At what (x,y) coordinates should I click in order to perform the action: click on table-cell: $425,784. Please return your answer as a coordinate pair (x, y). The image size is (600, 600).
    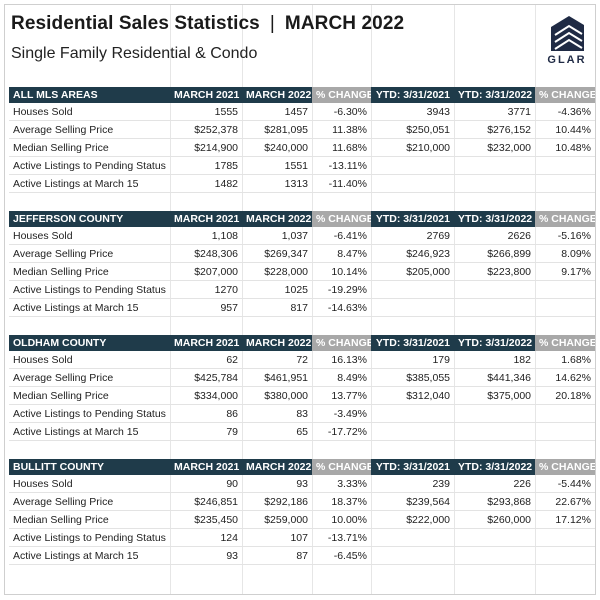
    Looking at the image, I should click on (206, 377).